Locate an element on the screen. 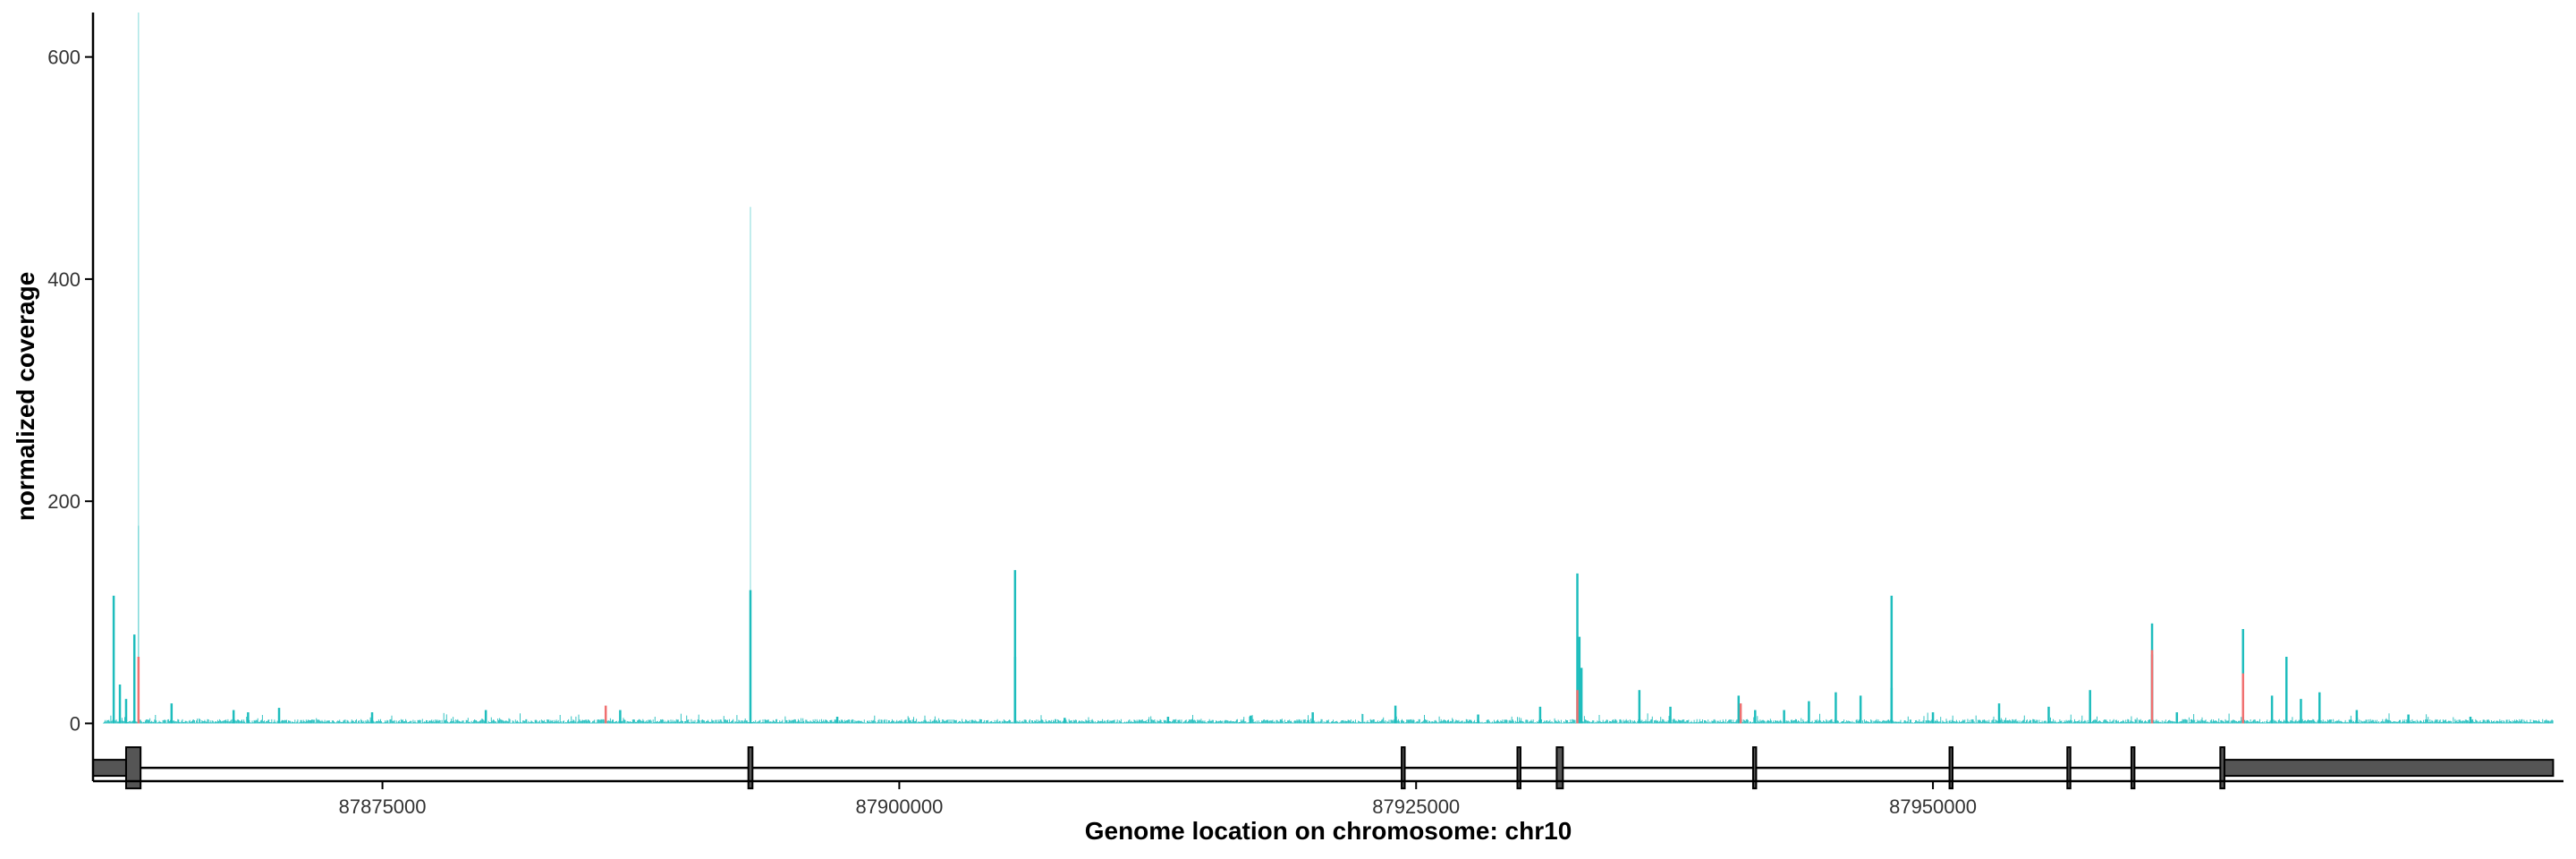  y-tick-label: 400 is located at coordinates (63, 279).